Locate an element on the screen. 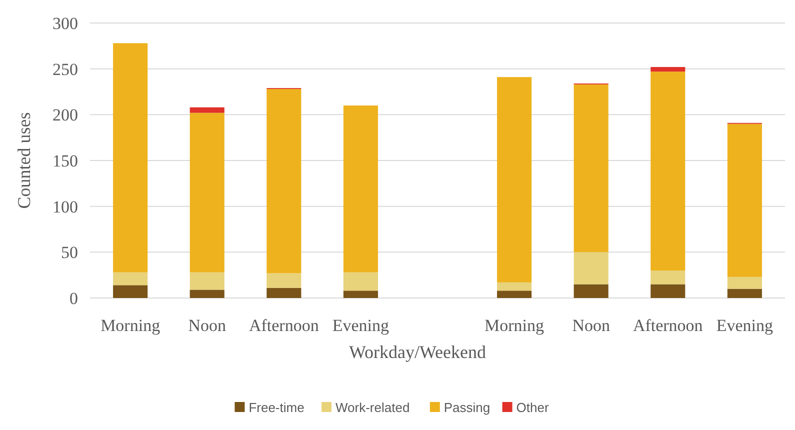  y-axis-title: Counted uses is located at coordinates (24, 160).